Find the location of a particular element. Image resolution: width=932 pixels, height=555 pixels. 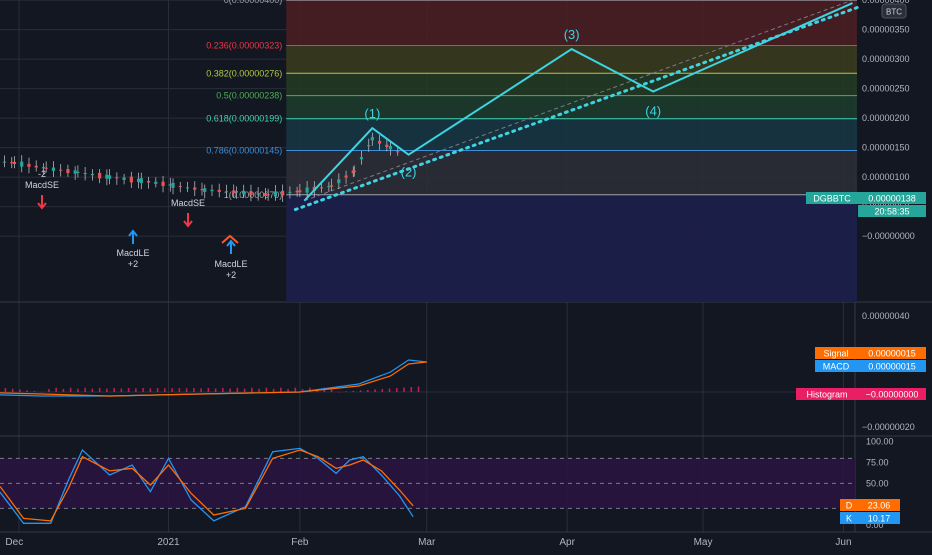

wave-label: (1) is located at coordinates (372, 113).